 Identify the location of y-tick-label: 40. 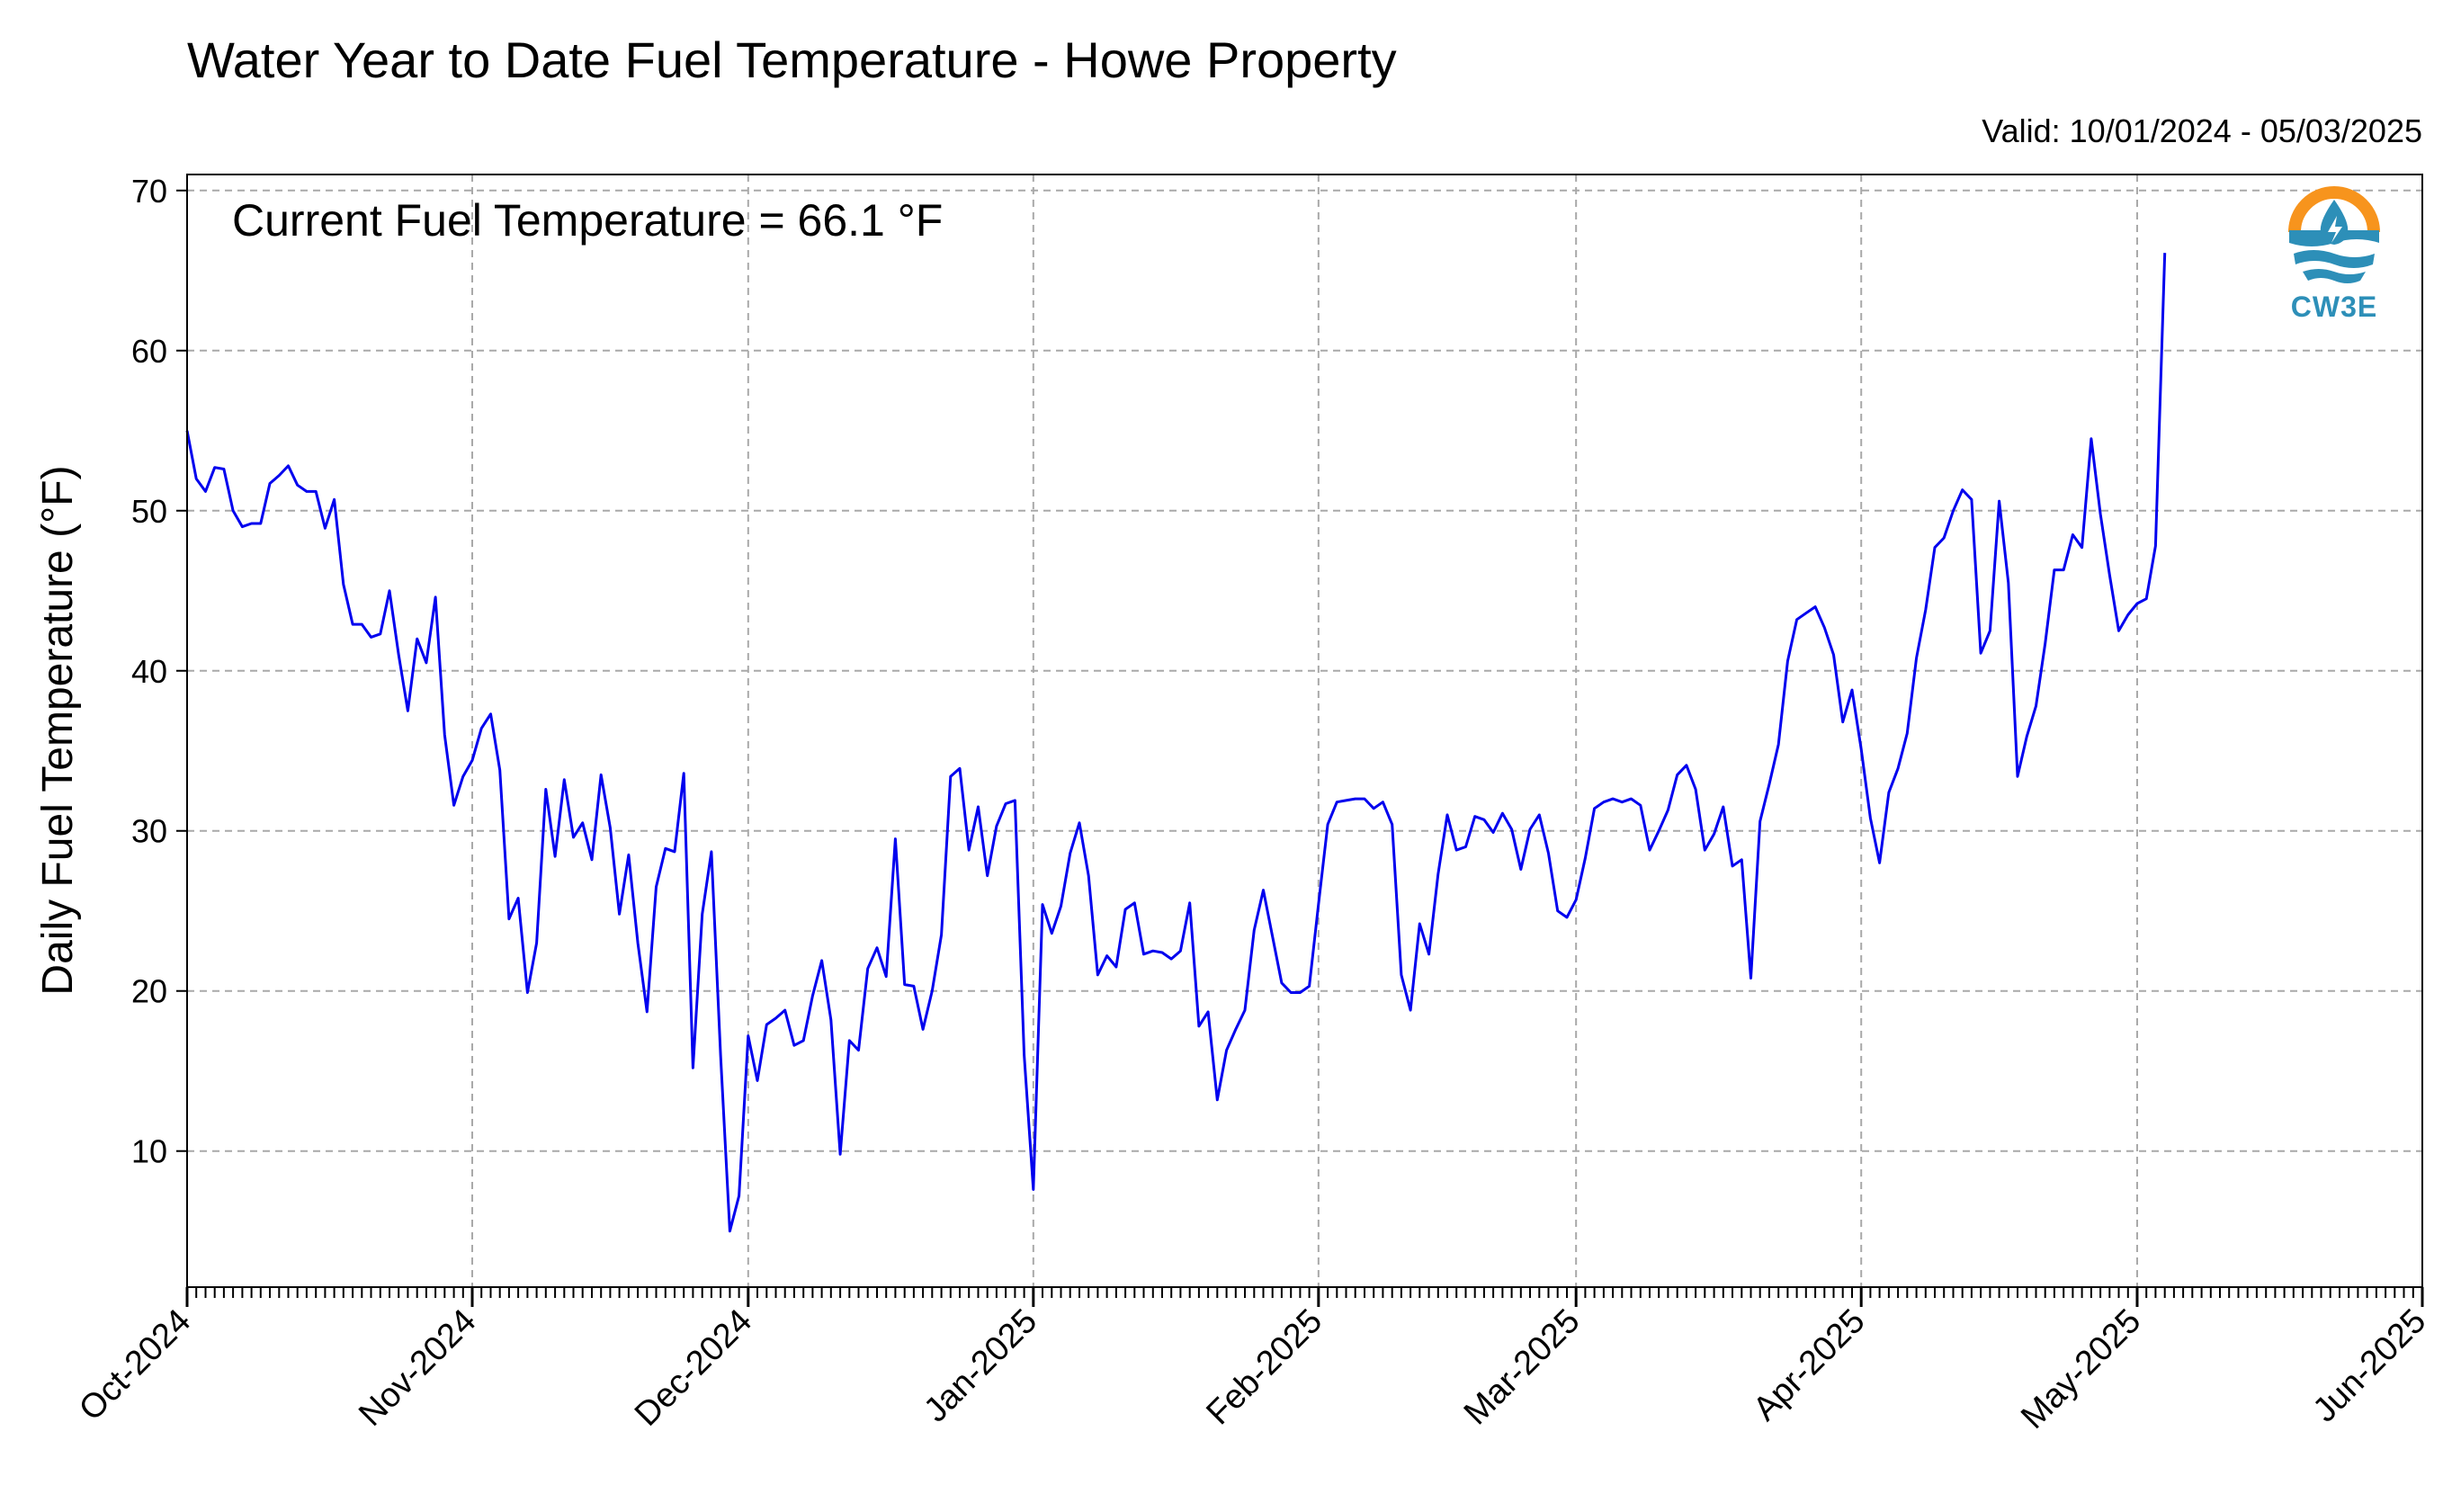
(149, 671).